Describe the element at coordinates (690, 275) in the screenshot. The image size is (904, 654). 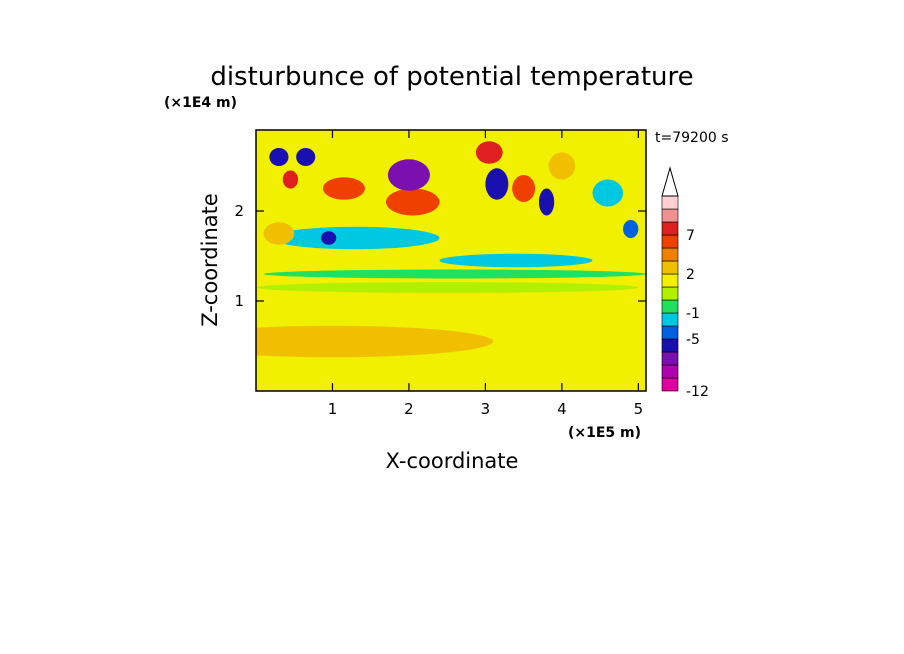
I see `colorbar-tick-label: 2` at that location.